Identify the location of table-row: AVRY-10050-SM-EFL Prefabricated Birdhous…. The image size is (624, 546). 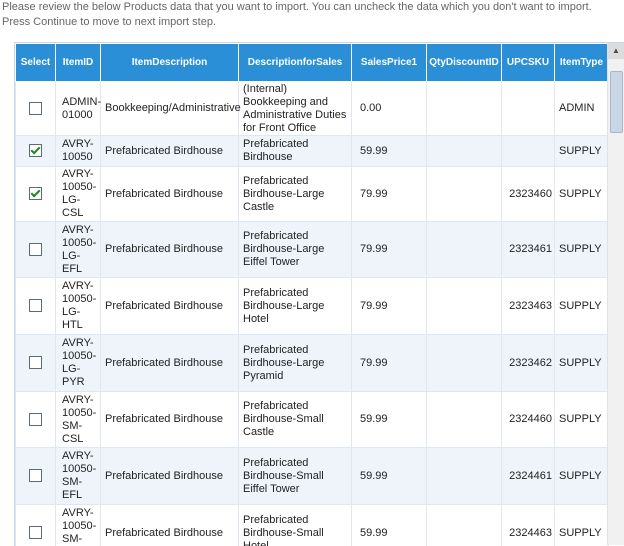
(312, 476).